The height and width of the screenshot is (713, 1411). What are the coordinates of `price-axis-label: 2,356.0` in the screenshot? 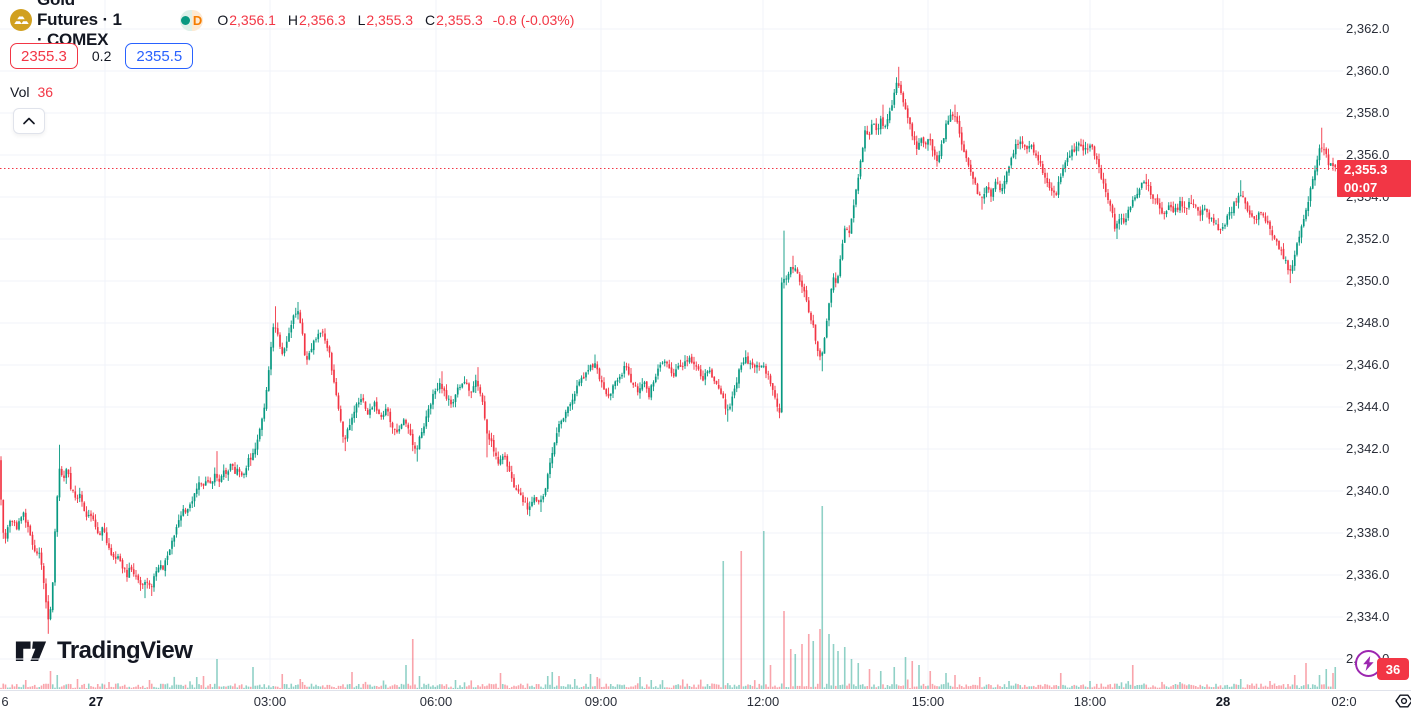 It's located at (1368, 154).